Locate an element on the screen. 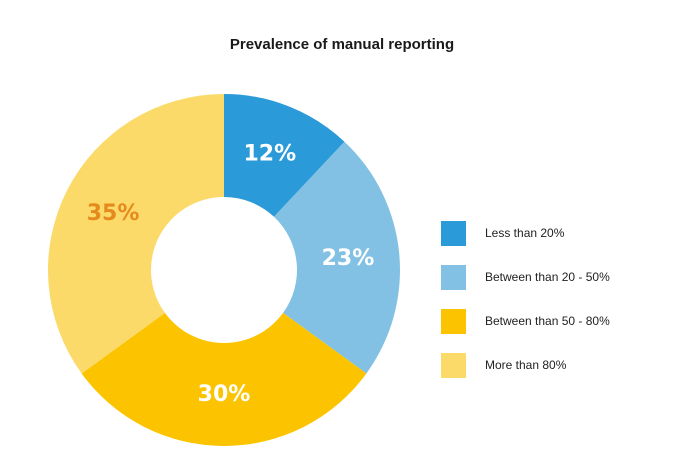 The image size is (700, 470). legend-item-2: Between than 20 - 50% is located at coordinates (566, 277).